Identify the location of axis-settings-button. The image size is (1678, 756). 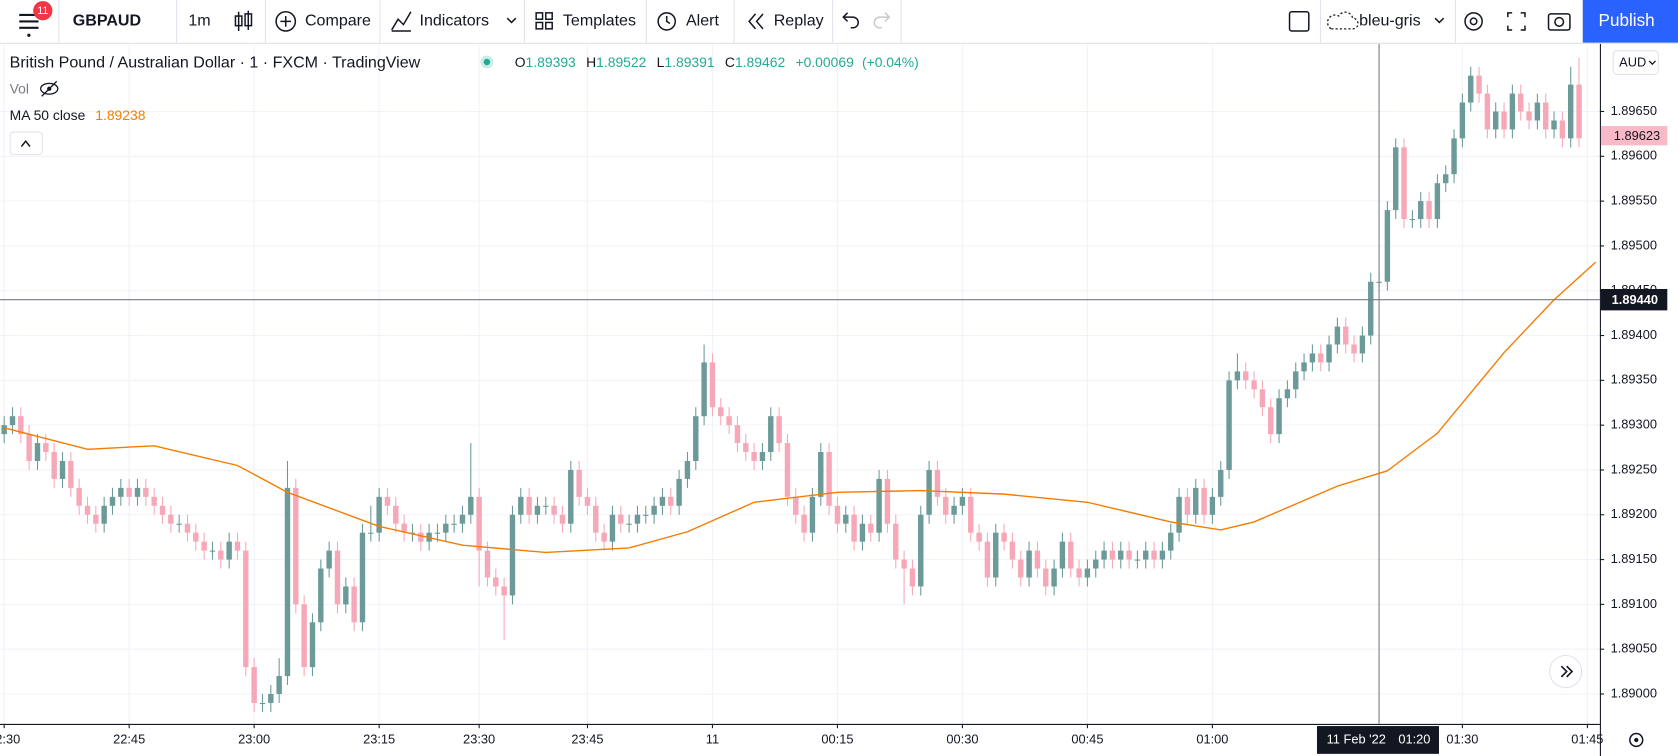
(1636, 740).